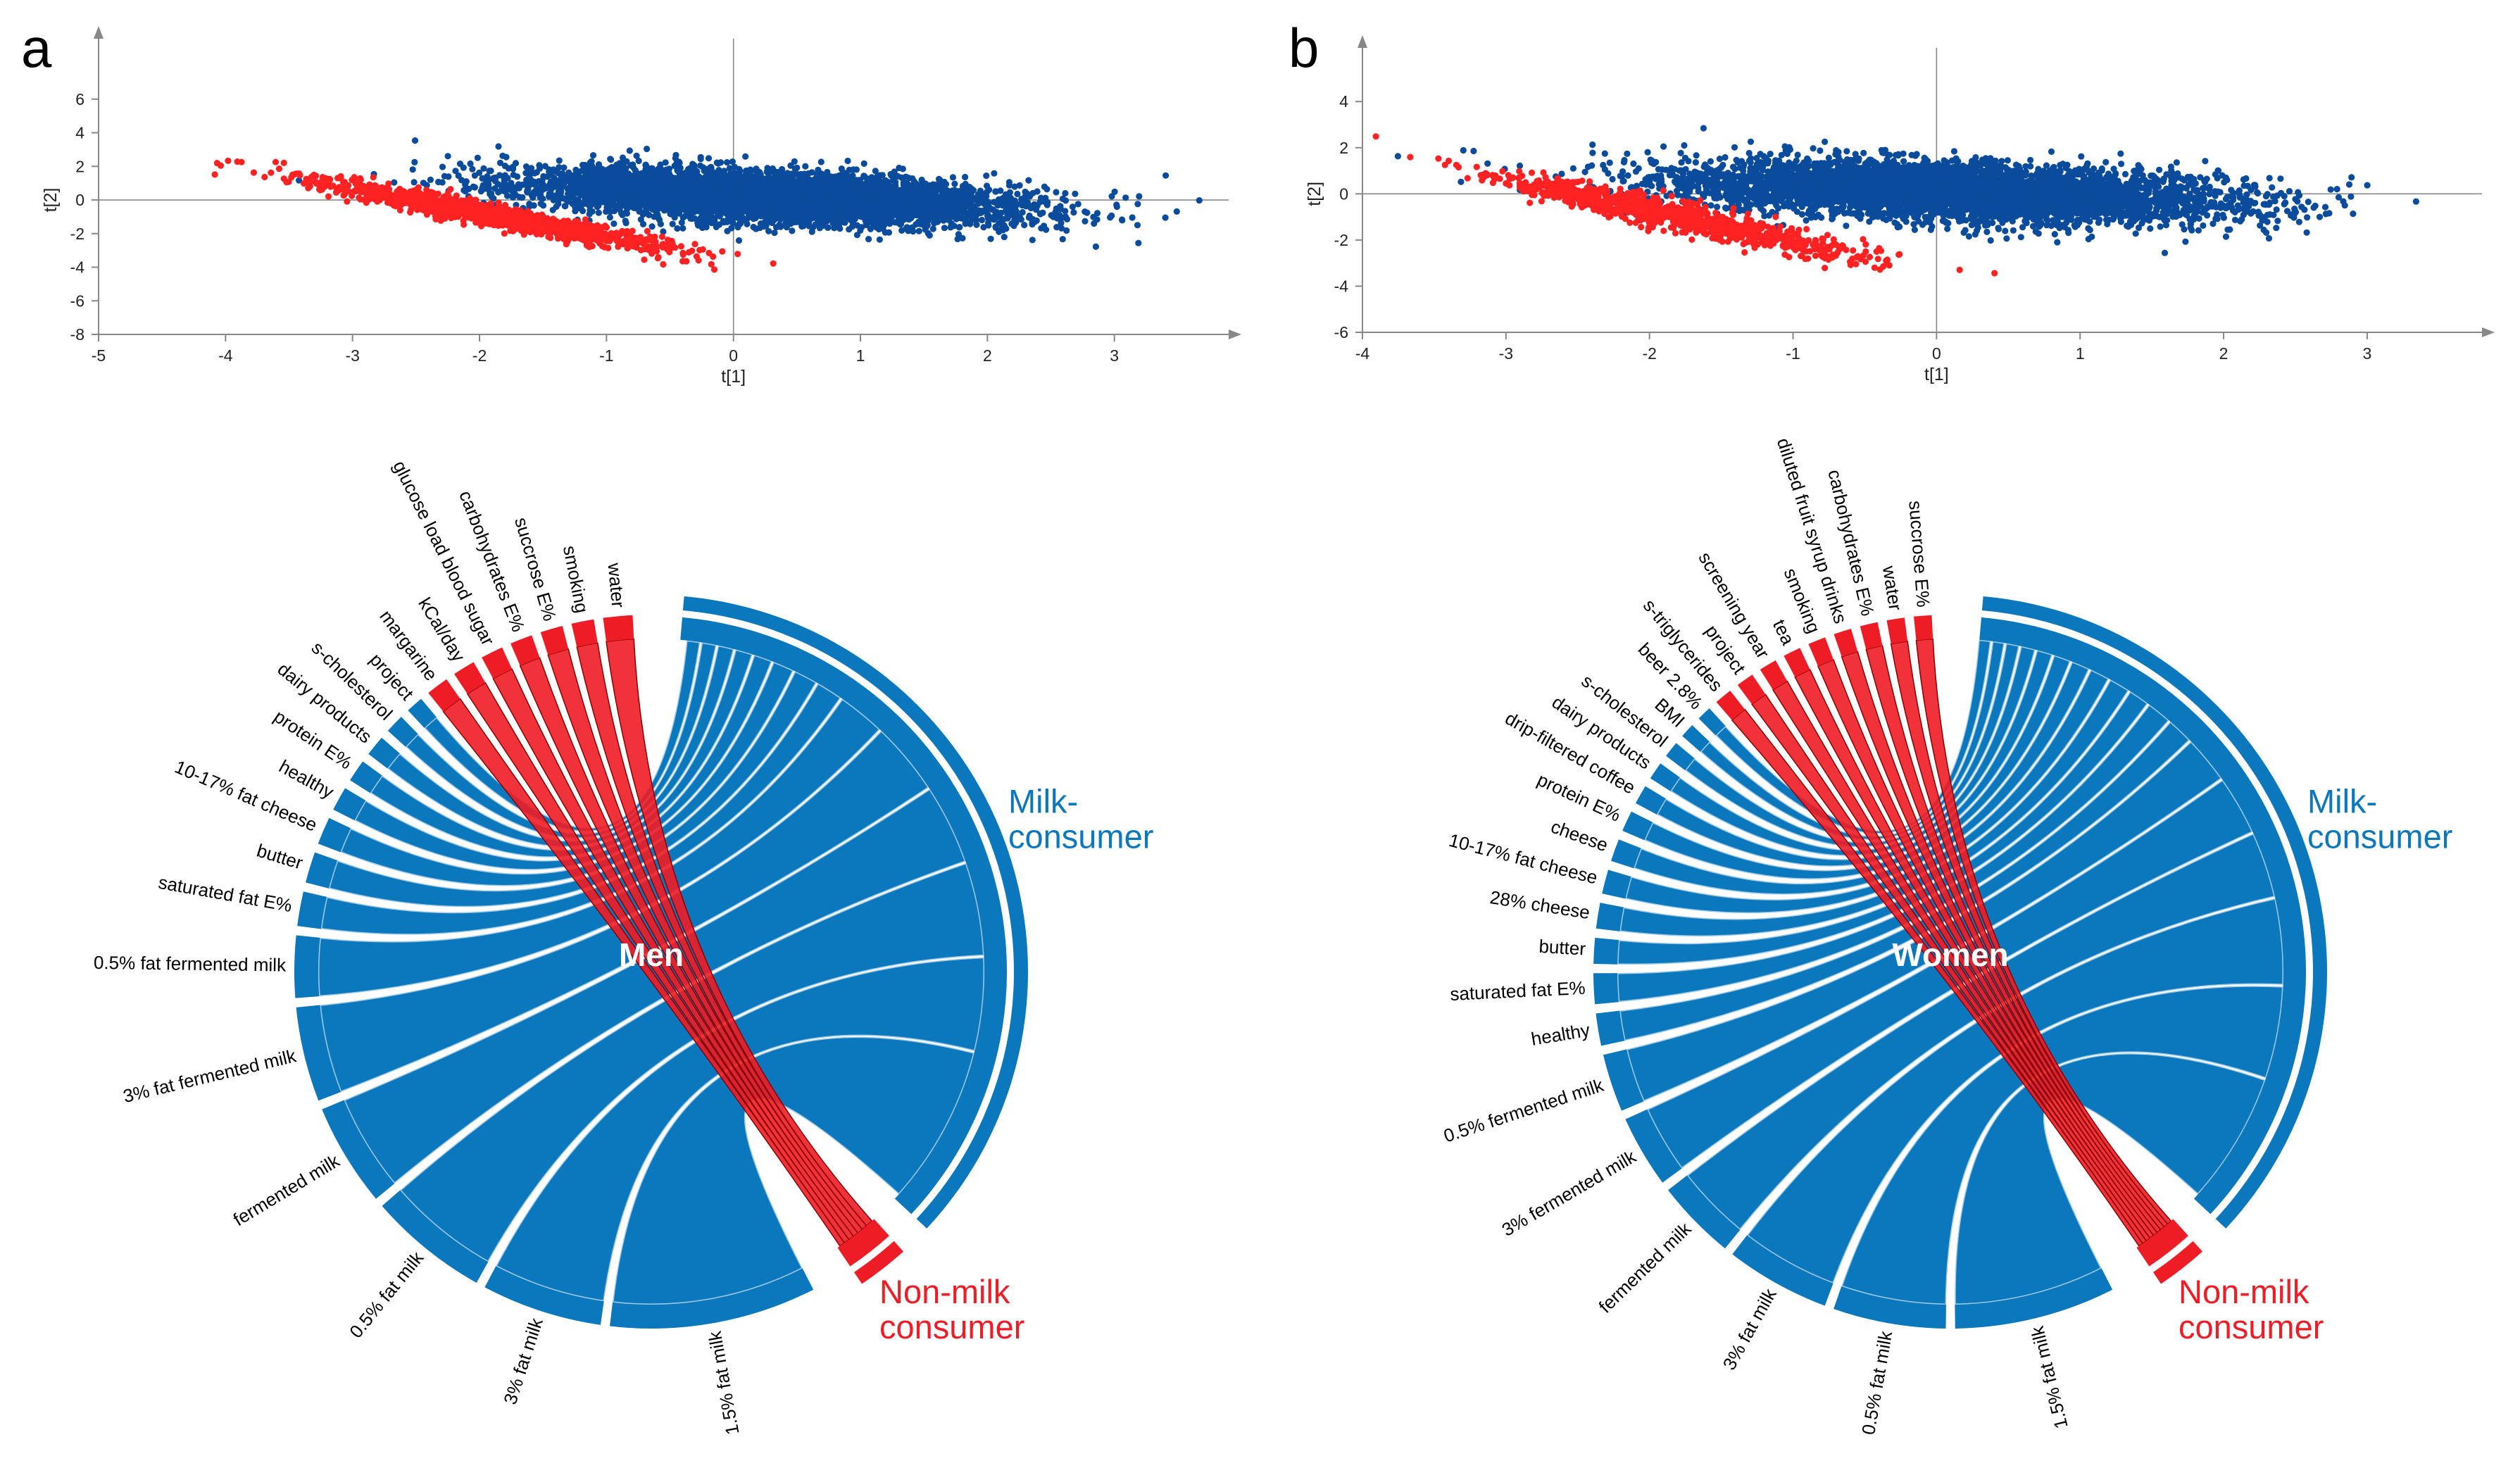 Image resolution: width=2520 pixels, height=1475 pixels. Describe the element at coordinates (987, 355) in the screenshot. I see `x-tick-label: 2` at that location.